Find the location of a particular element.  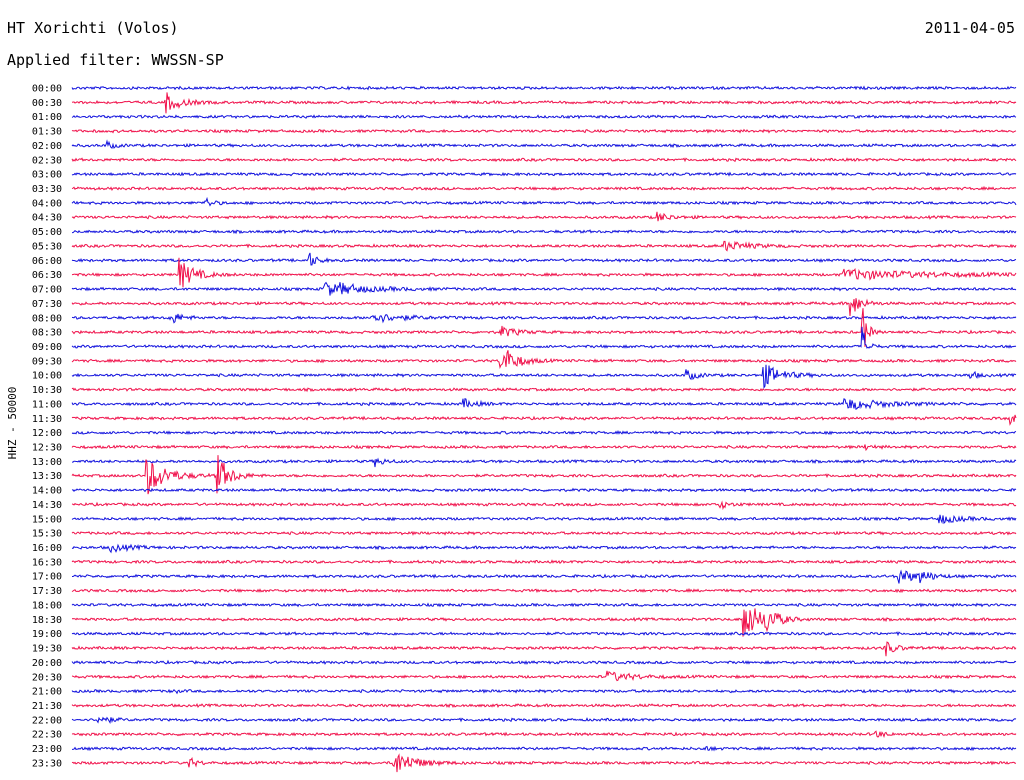

row-label: 23:30 is located at coordinates (47, 763).